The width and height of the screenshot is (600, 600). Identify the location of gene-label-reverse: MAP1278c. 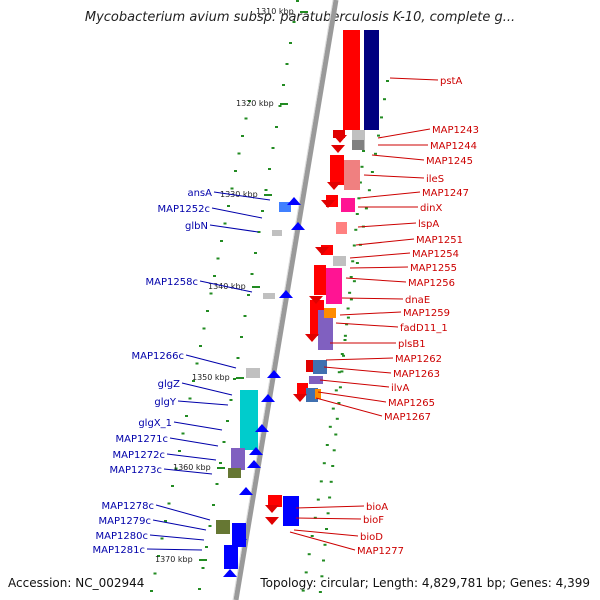
(128, 506).